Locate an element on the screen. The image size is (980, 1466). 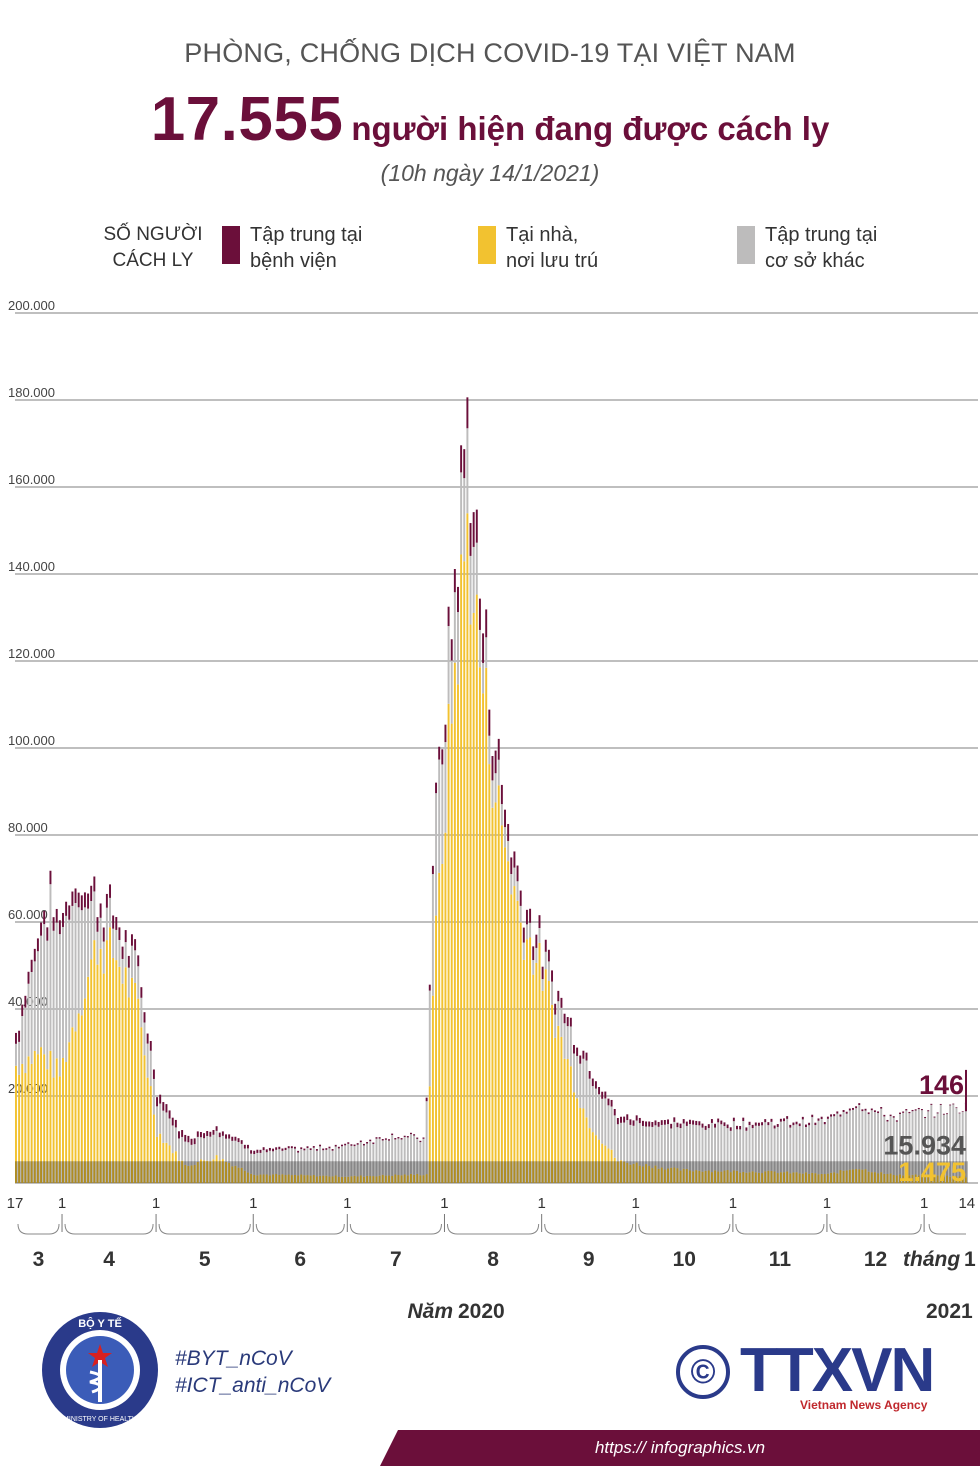
month-label: 6 is located at coordinates (300, 1259).